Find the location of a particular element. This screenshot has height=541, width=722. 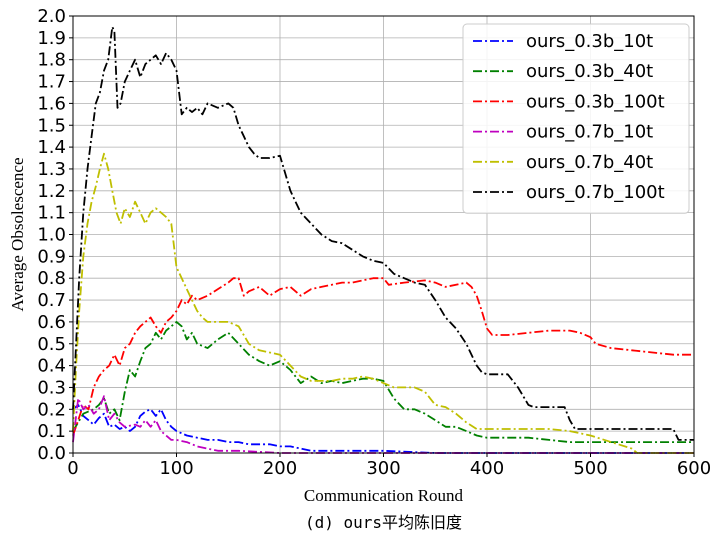

legend-box is located at coordinates (576, 118).